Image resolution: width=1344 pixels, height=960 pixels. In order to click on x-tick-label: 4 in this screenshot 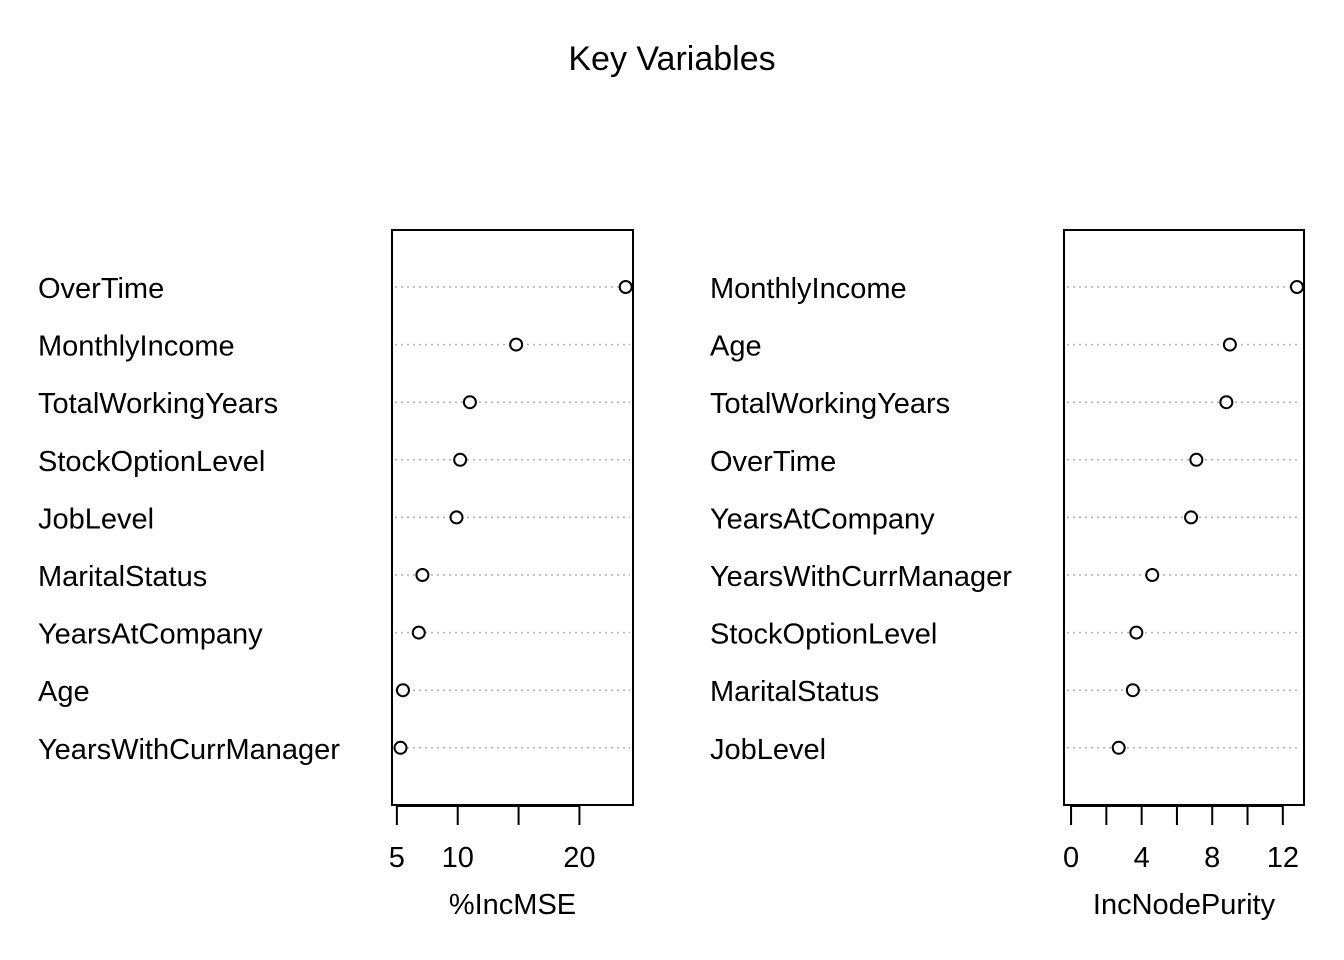, I will do `click(1142, 858)`.